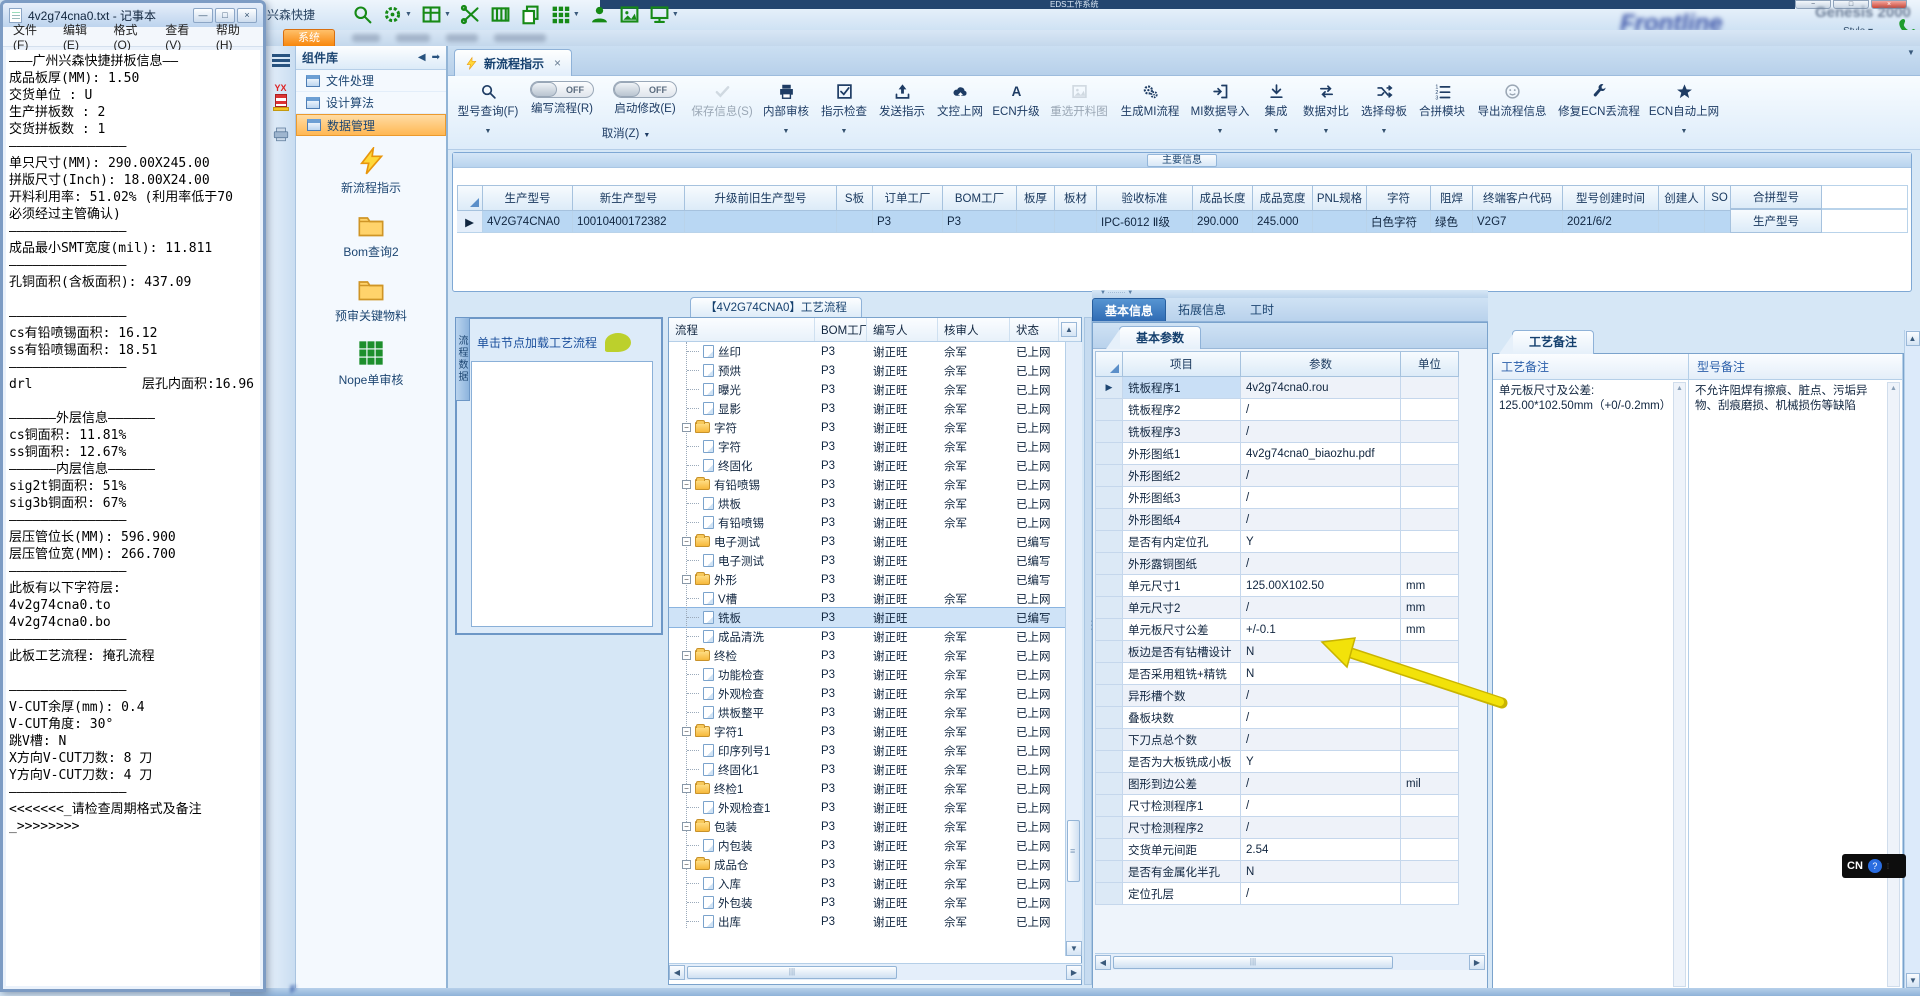  I want to click on sidebar-item-数据管理: 数据管理, so click(371, 125).